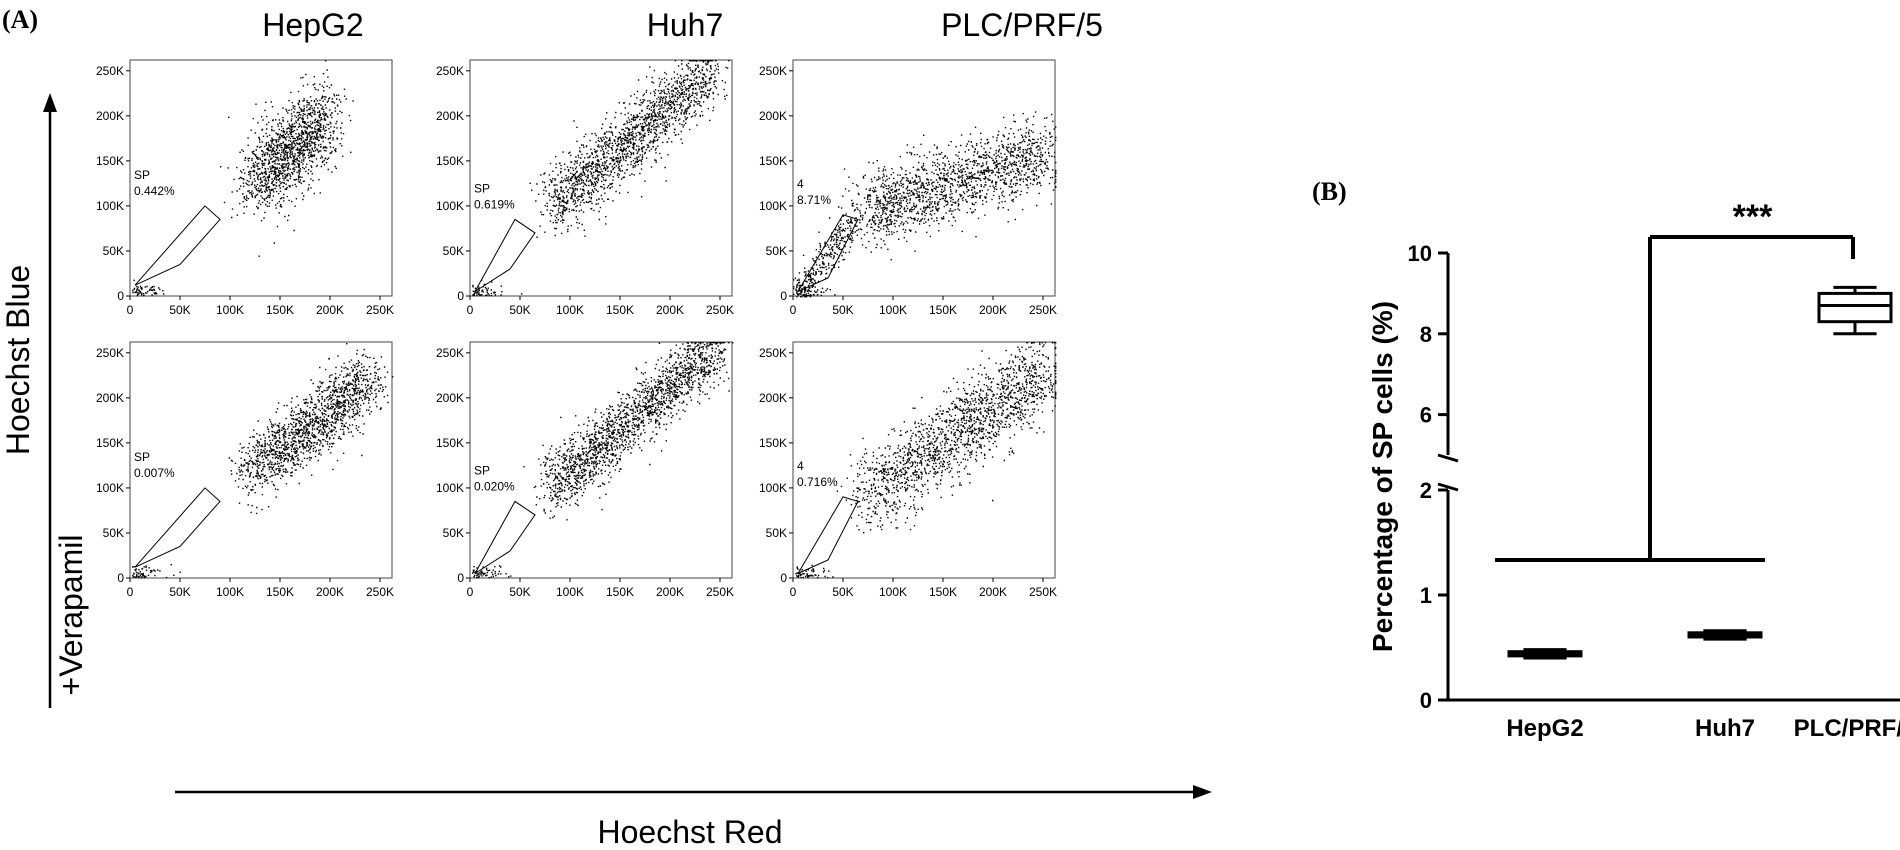  Describe the element at coordinates (154, 191) in the screenshot. I see `gate-percentage: 0.442%` at that location.